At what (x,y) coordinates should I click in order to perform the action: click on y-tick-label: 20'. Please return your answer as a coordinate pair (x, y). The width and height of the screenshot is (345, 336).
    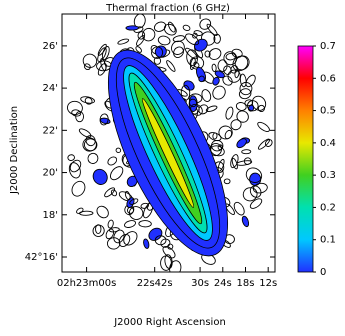
    Looking at the image, I should click on (50, 173).